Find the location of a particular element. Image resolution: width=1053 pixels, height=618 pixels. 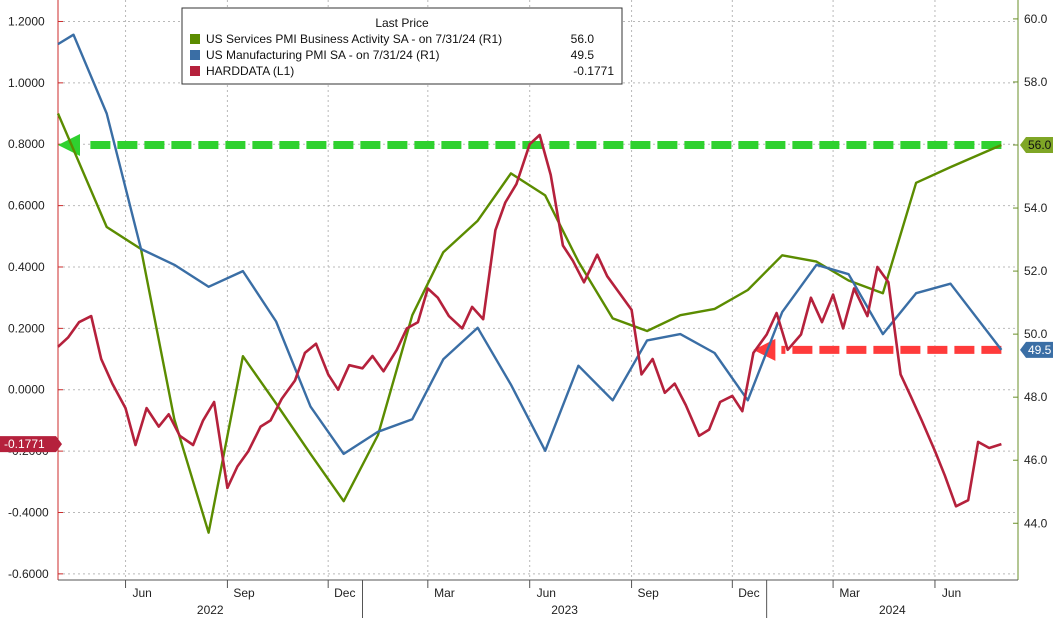

badge-harddata-label: -0.1771 is located at coordinates (24, 444).